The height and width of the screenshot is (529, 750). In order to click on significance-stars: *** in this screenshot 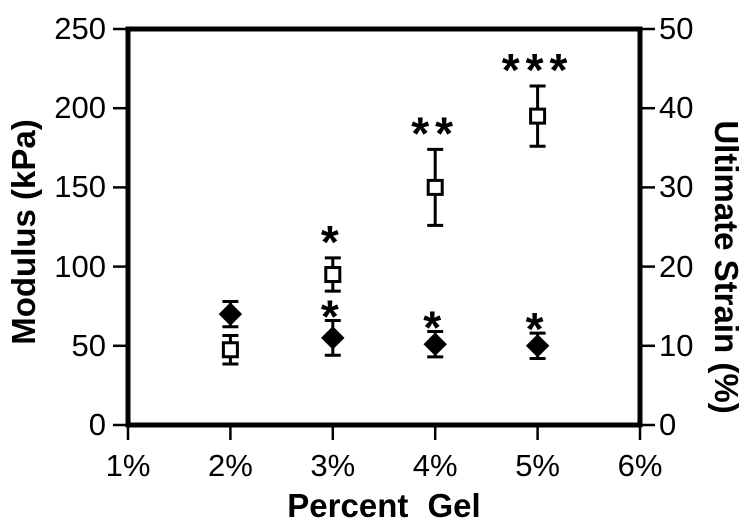, I will do `click(538, 70)`.